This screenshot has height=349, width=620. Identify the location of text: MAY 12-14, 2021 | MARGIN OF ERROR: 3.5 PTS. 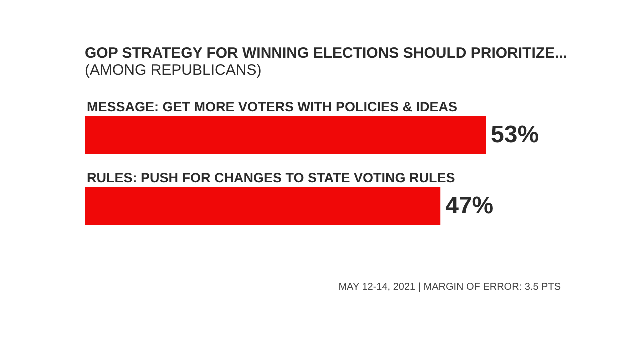
(450, 287).